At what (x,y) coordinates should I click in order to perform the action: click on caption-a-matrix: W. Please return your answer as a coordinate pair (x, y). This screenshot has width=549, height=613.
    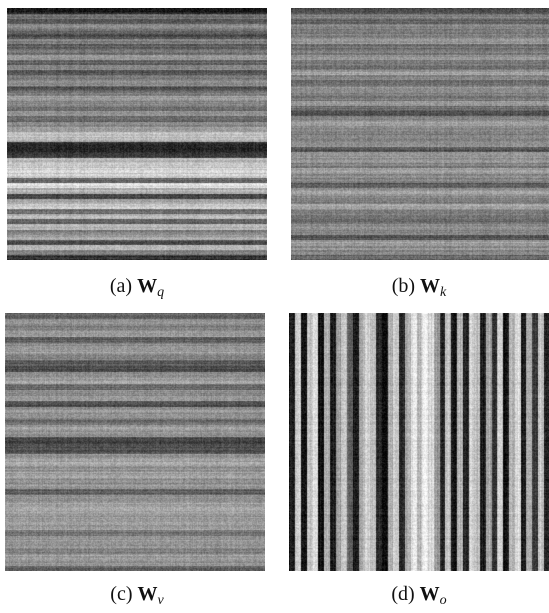
    Looking at the image, I should click on (147, 286).